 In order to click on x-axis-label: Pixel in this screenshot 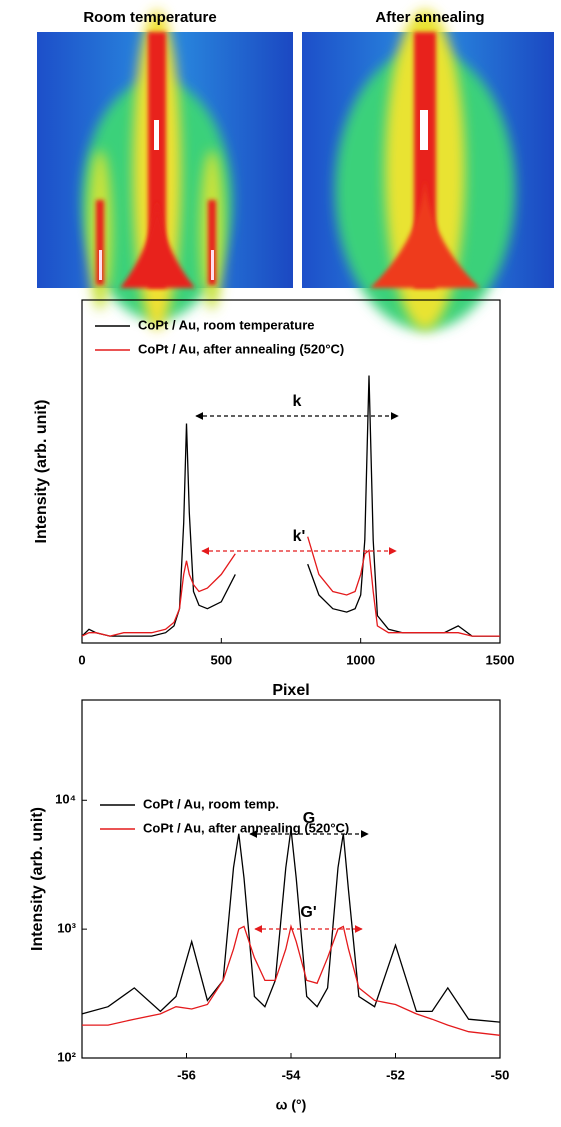, I will do `click(290, 690)`.